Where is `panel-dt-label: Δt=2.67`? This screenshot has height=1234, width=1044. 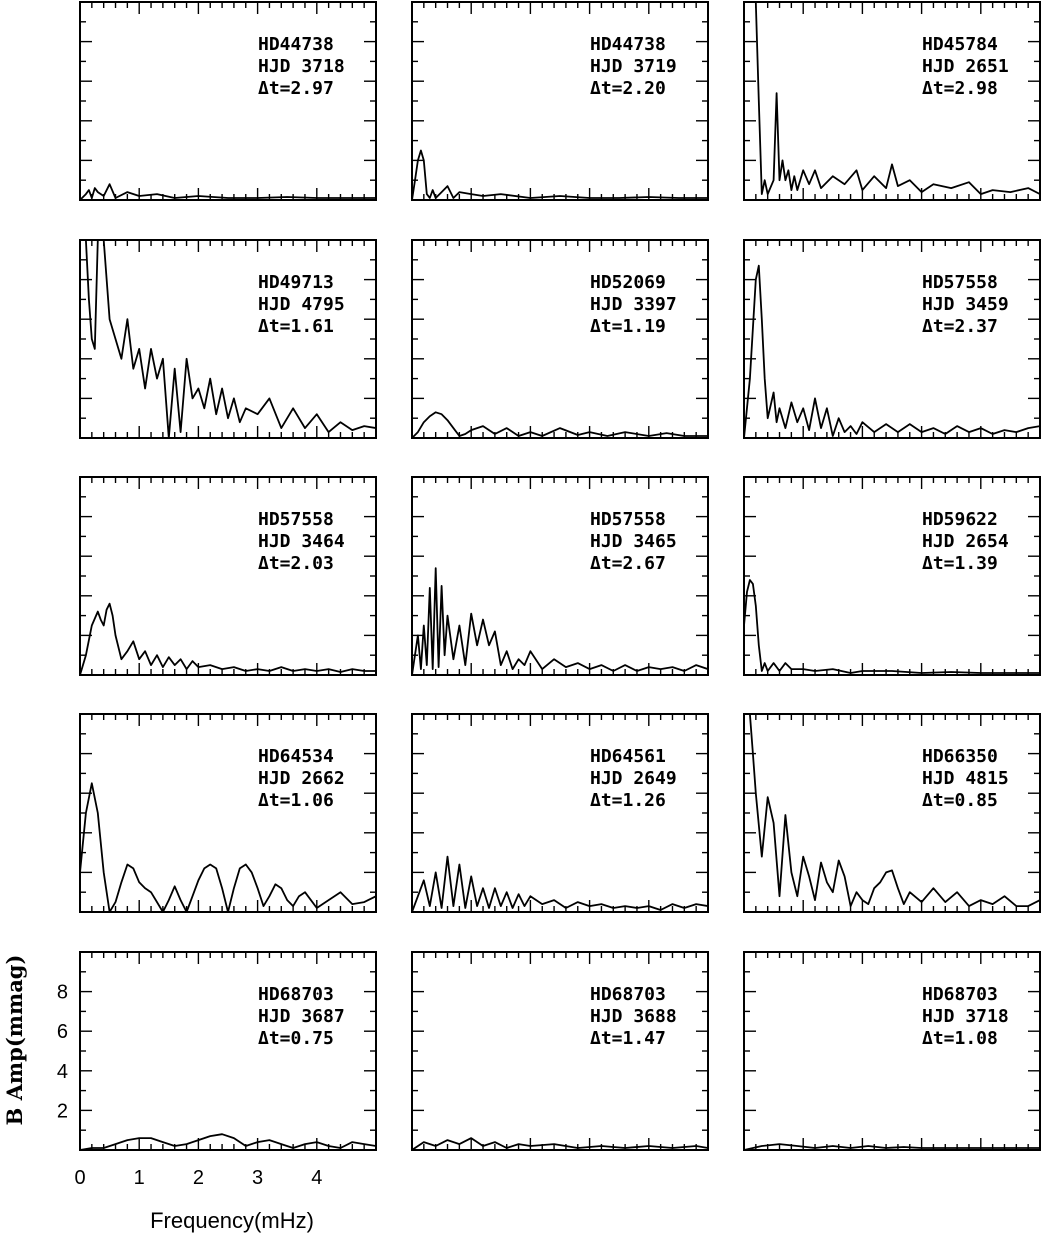 panel-dt-label: Δt=2.67 is located at coordinates (628, 563).